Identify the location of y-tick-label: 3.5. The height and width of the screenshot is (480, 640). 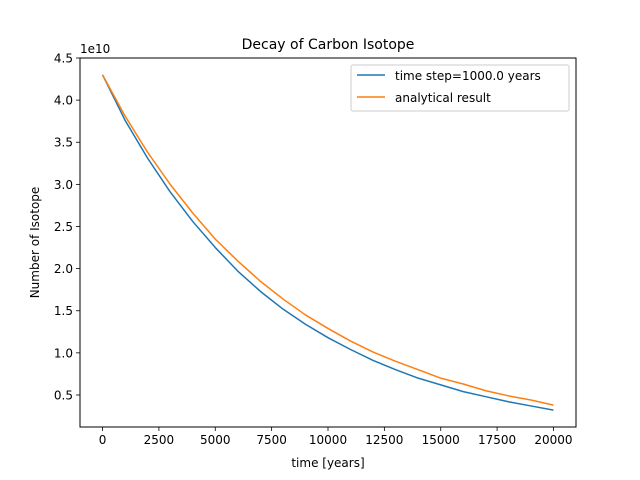
(63, 143).